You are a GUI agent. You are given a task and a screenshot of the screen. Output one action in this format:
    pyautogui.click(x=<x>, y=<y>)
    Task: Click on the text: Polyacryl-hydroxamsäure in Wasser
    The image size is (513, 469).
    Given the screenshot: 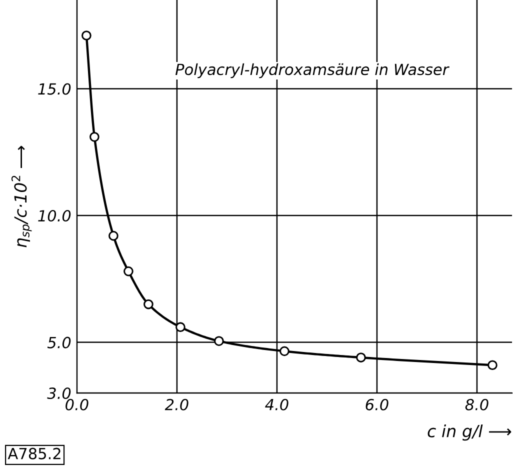 What is the action you would take?
    pyautogui.click(x=312, y=70)
    